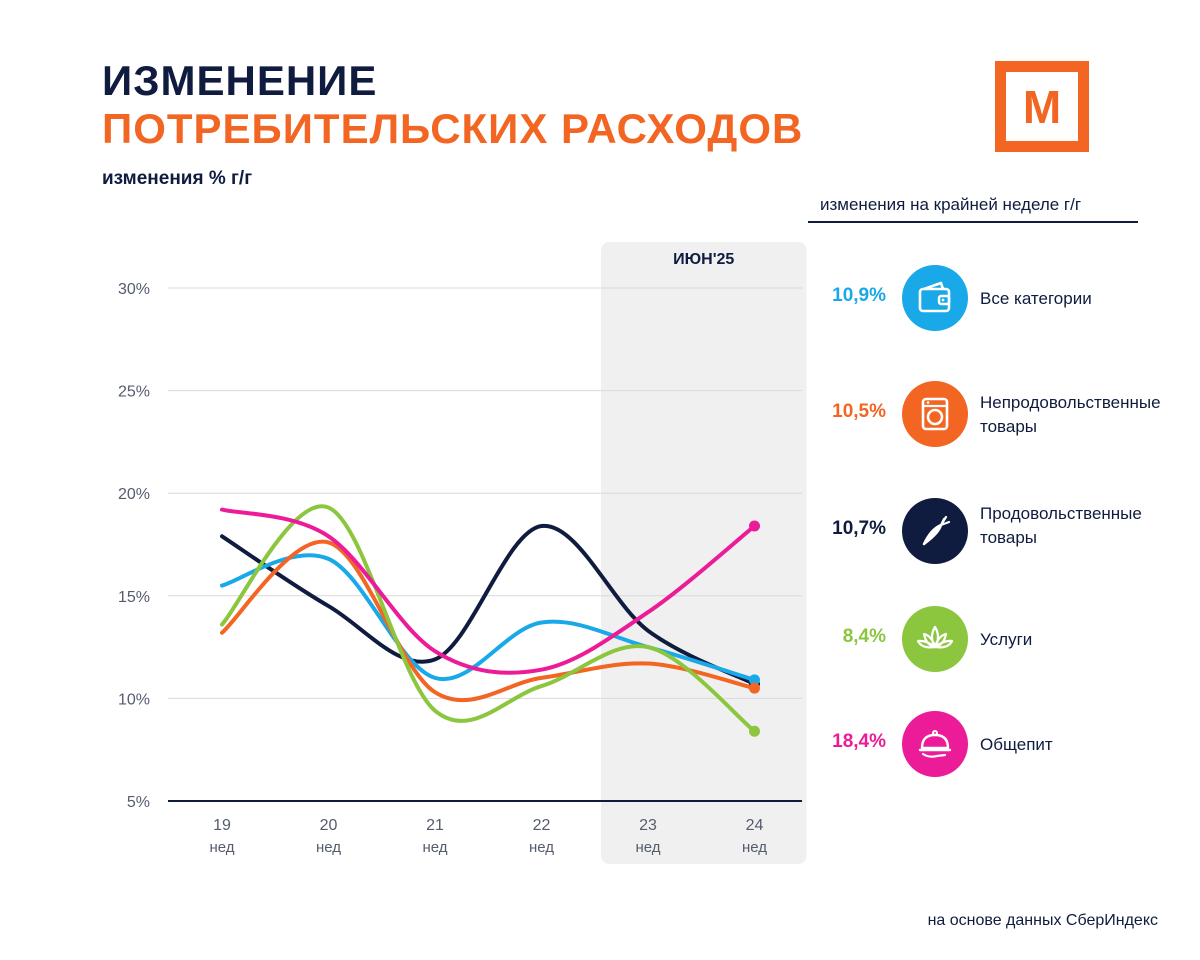 This screenshot has height=960, width=1200. Describe the element at coordinates (1016, 744) in the screenshot. I see `legend-label: Общепит` at that location.